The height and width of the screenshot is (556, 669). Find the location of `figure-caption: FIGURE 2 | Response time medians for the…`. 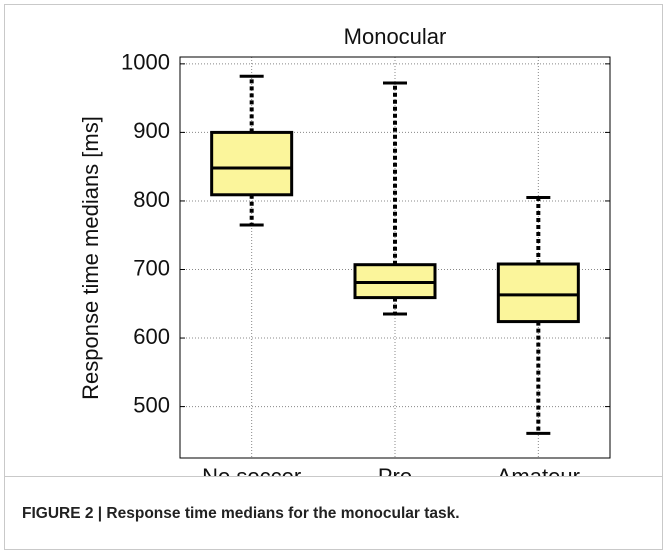

figure-caption: FIGURE 2 | Response time medians for the… is located at coordinates (241, 513).